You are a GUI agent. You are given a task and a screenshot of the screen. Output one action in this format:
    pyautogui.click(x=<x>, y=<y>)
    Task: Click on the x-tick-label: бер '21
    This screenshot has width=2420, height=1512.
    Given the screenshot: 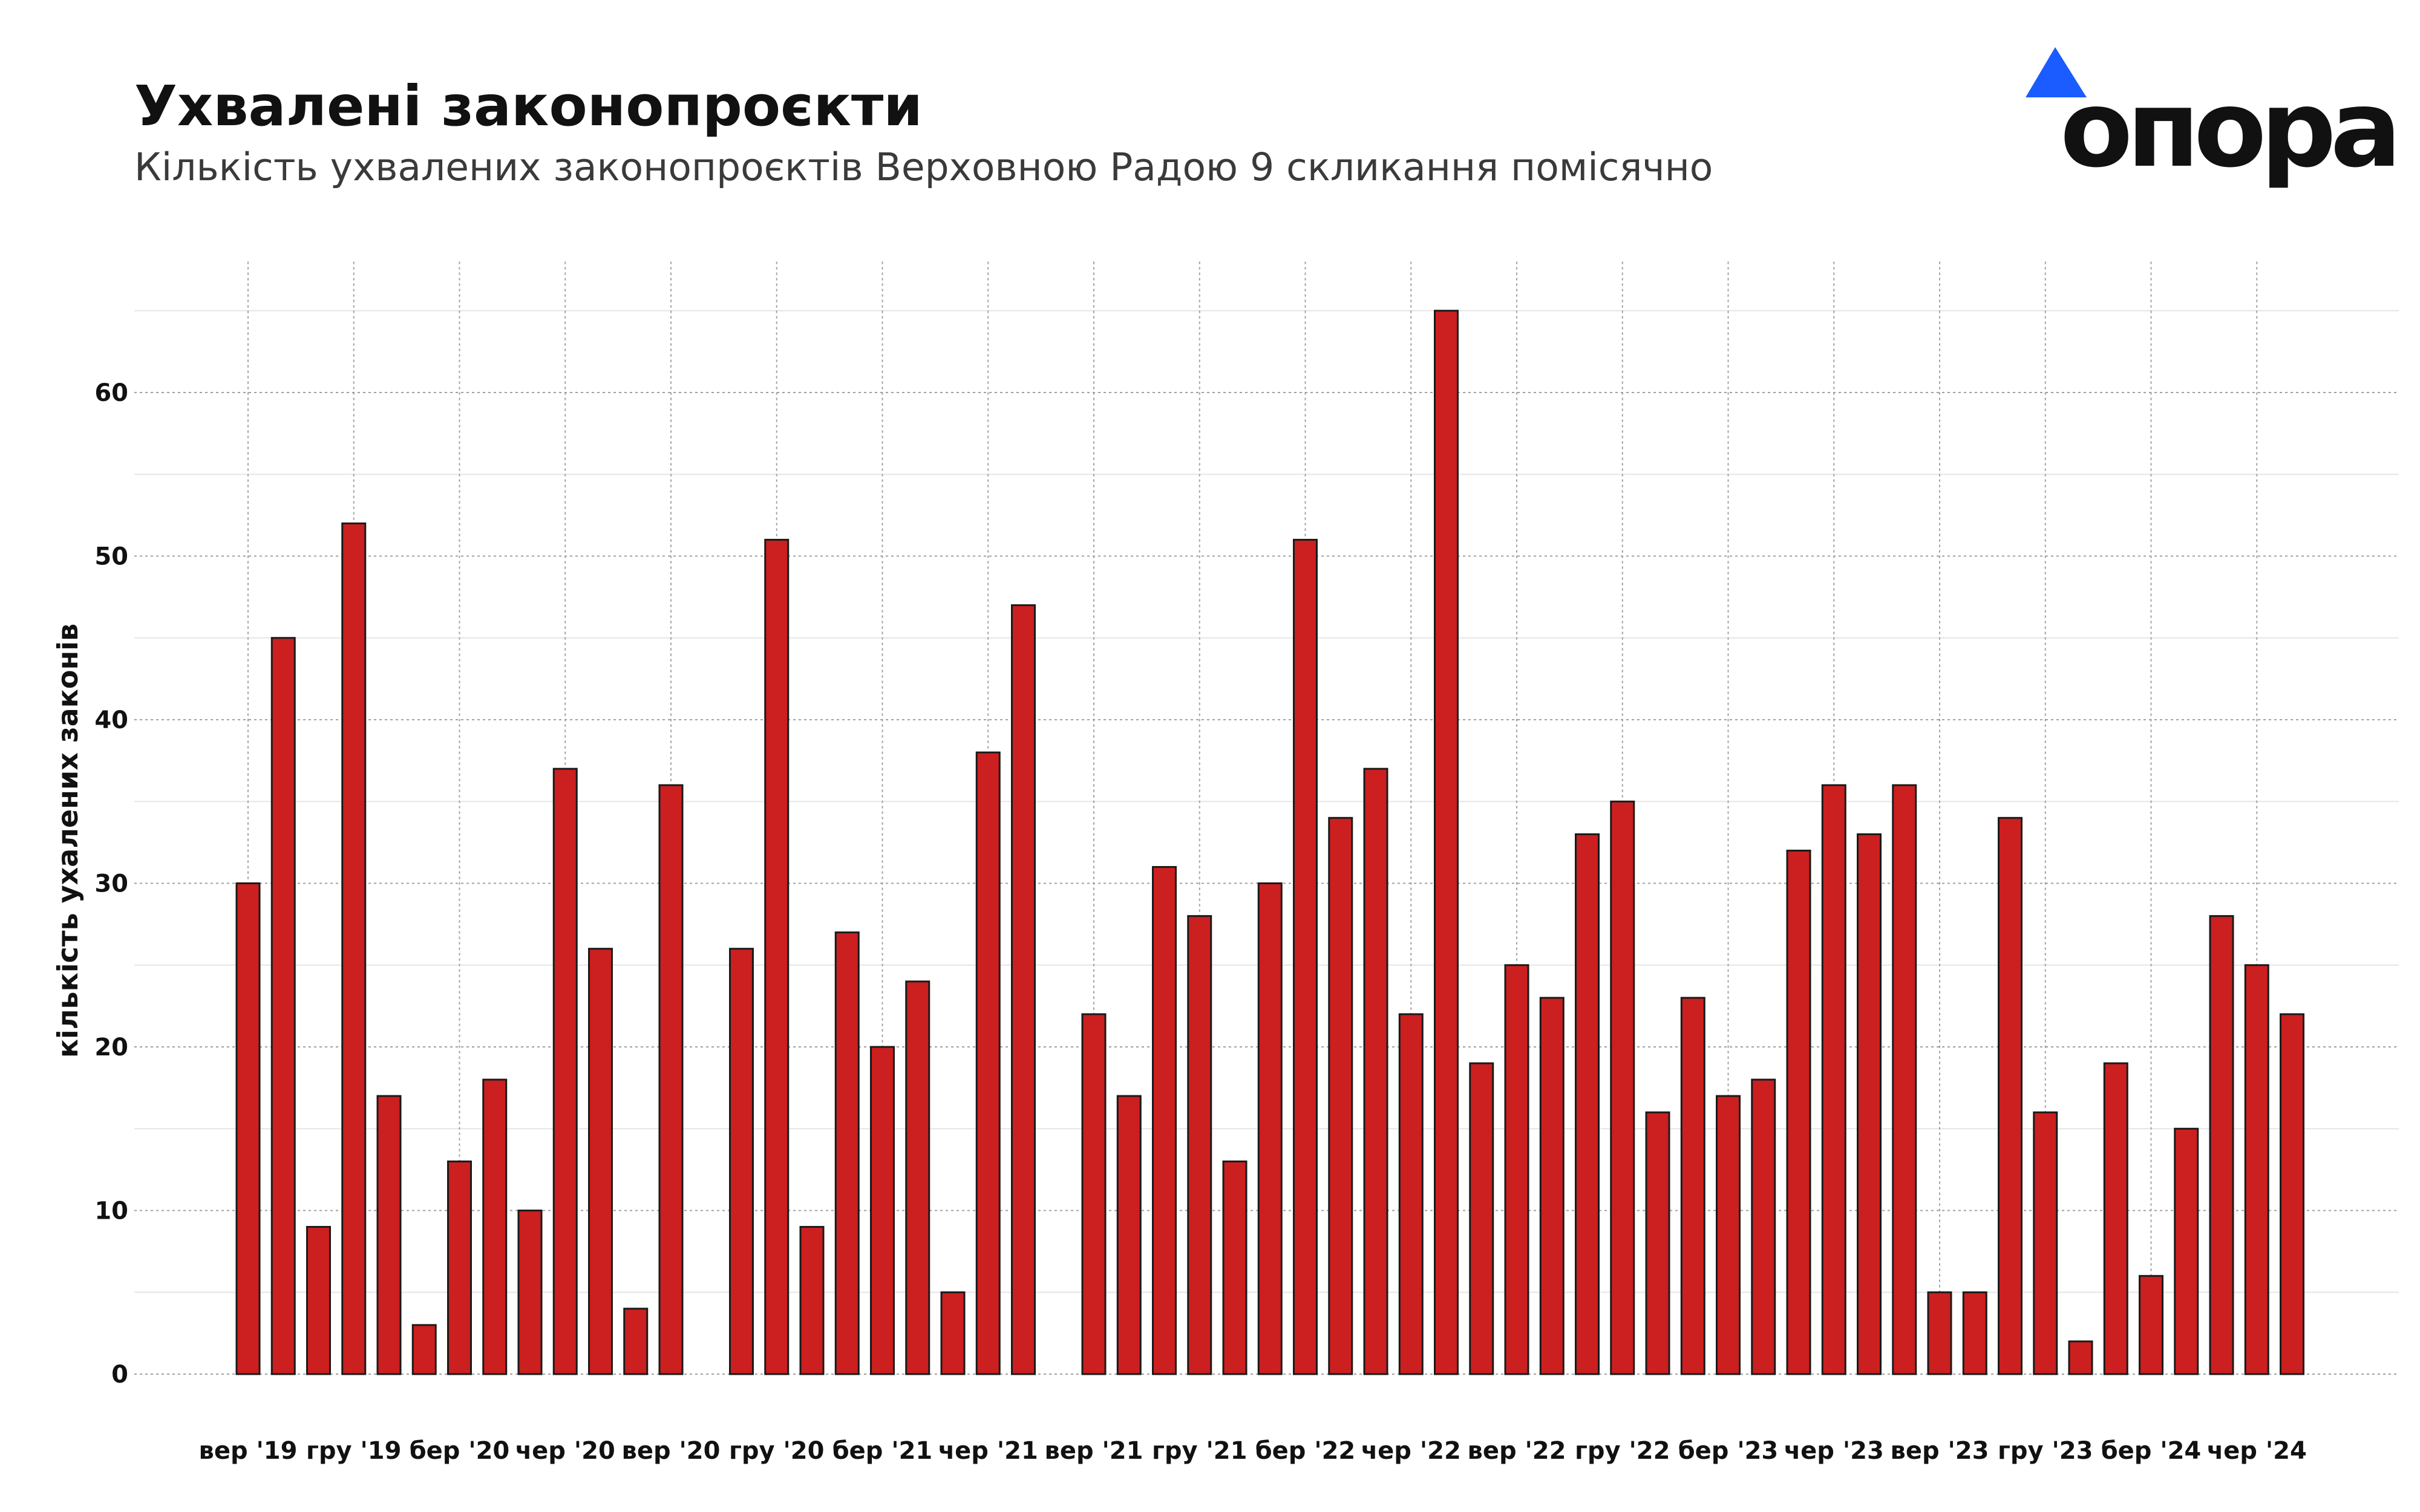 What is the action you would take?
    pyautogui.click(x=882, y=1451)
    